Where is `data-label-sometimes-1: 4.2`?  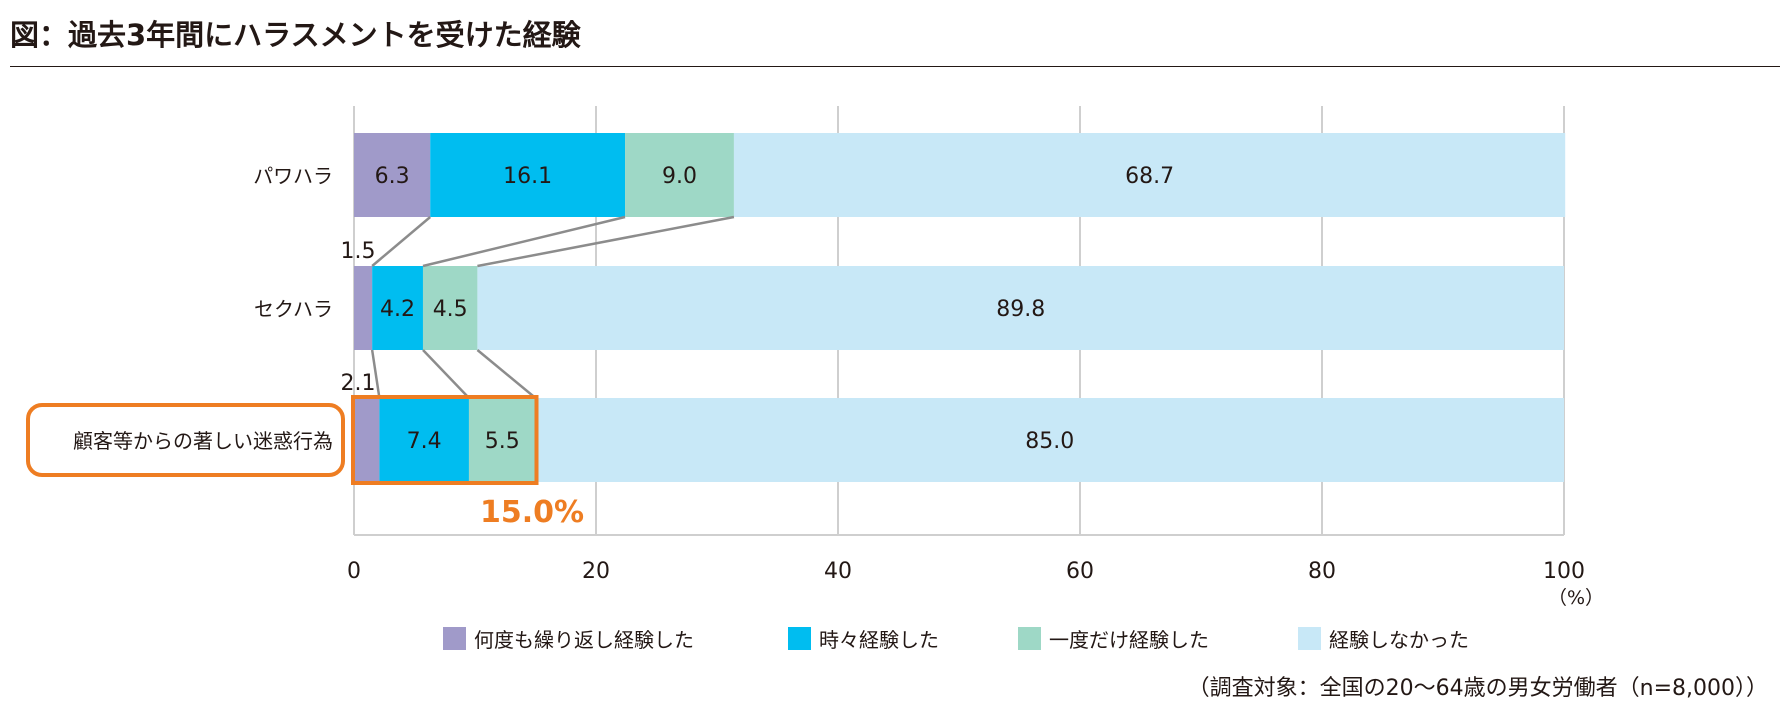
data-label-sometimes-1: 4.2 is located at coordinates (397, 309).